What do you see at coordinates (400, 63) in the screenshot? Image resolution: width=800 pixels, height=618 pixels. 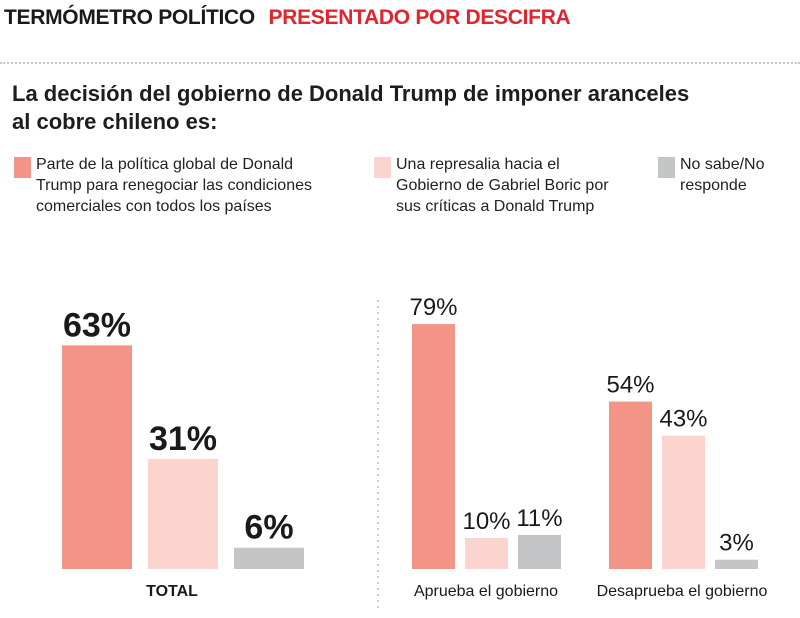 I see `dotted-divider` at bounding box center [400, 63].